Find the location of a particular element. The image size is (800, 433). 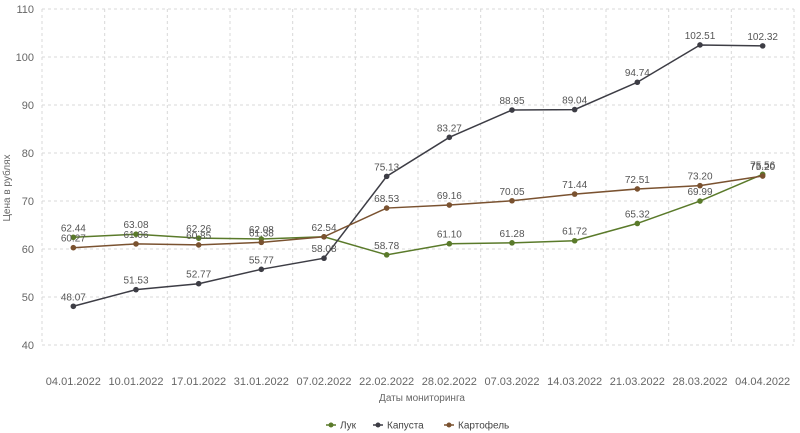

data-label: 61.28 is located at coordinates (511, 234).